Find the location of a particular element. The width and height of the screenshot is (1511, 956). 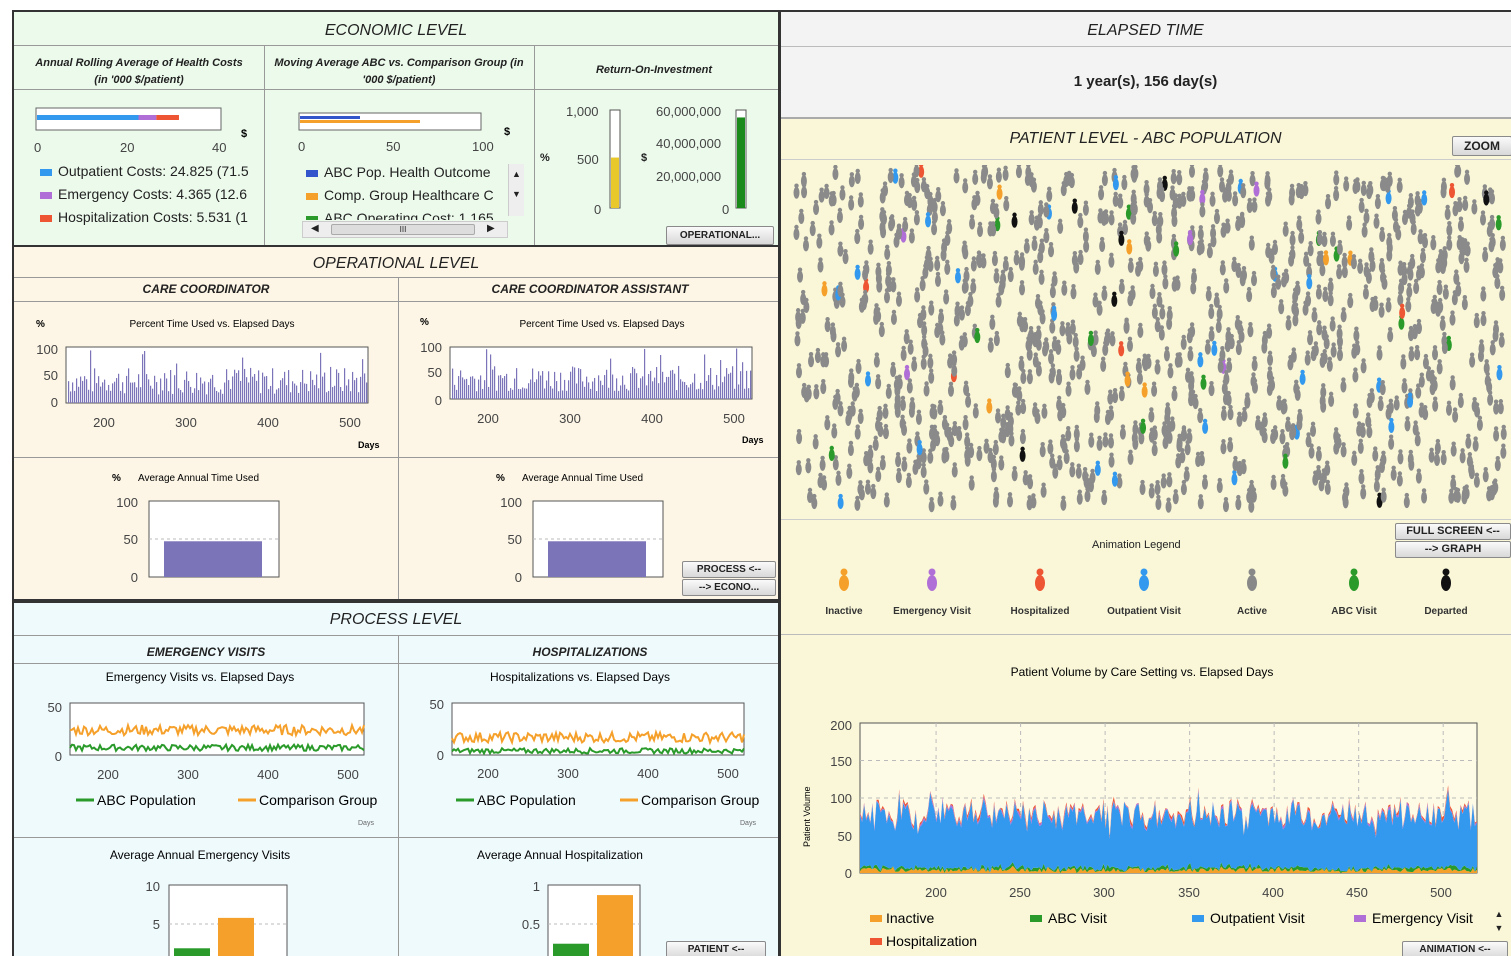

col2-horizontal-scrollbar: ◀ III ▶ is located at coordinates (405, 229).